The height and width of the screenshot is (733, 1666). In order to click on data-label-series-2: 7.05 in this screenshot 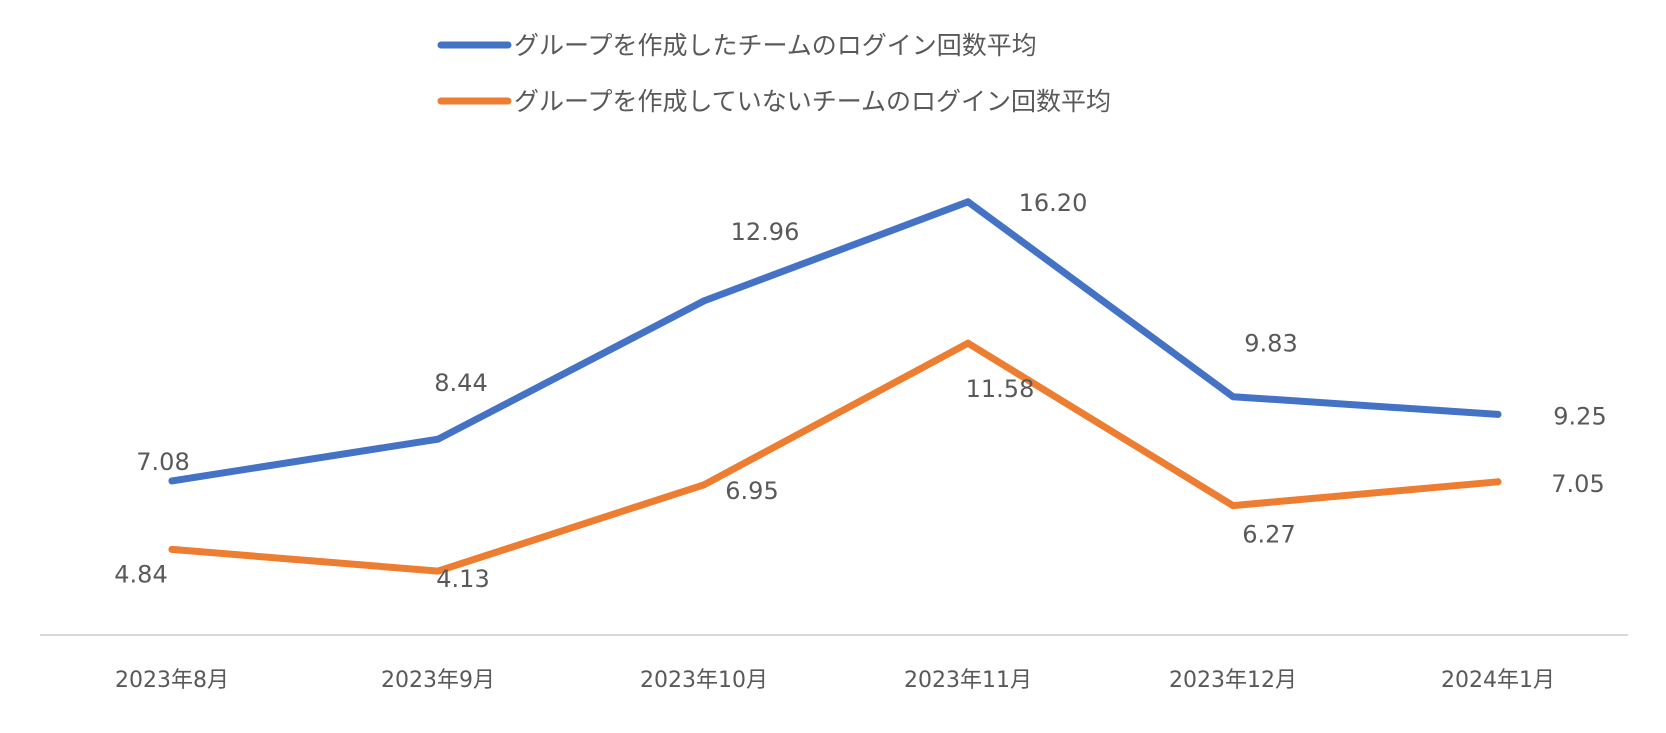, I will do `click(1577, 484)`.